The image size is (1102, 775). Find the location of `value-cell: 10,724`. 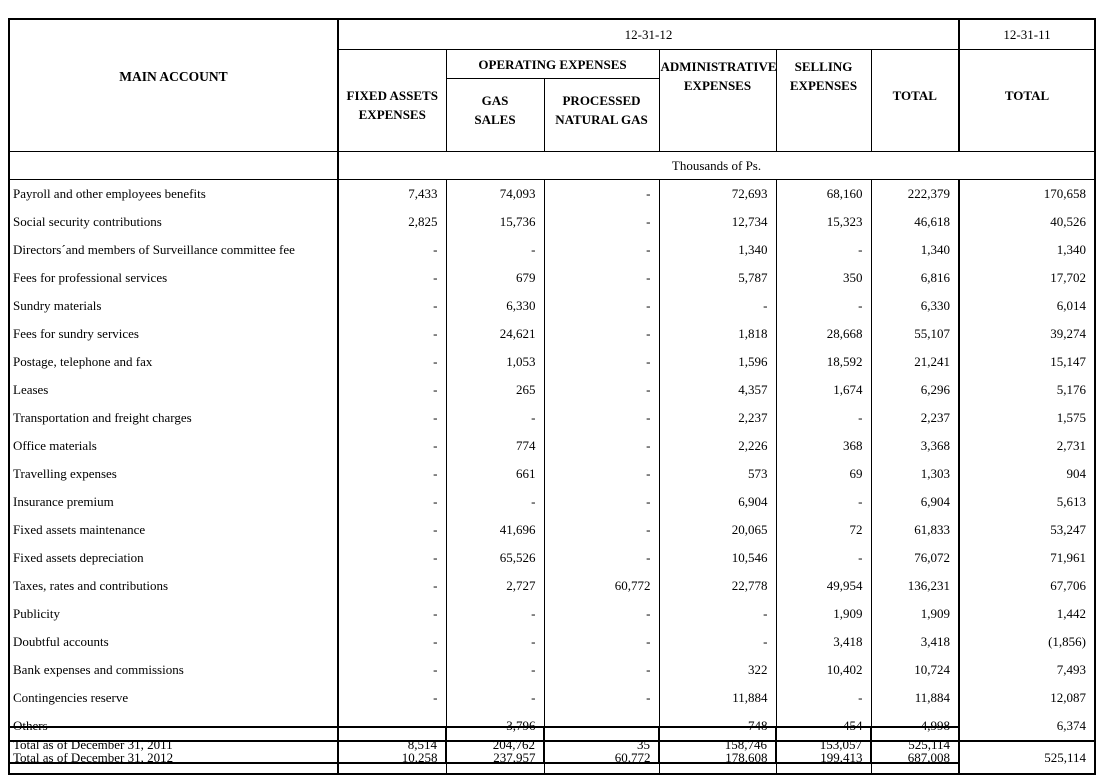

value-cell: 10,724 is located at coordinates (915, 670).